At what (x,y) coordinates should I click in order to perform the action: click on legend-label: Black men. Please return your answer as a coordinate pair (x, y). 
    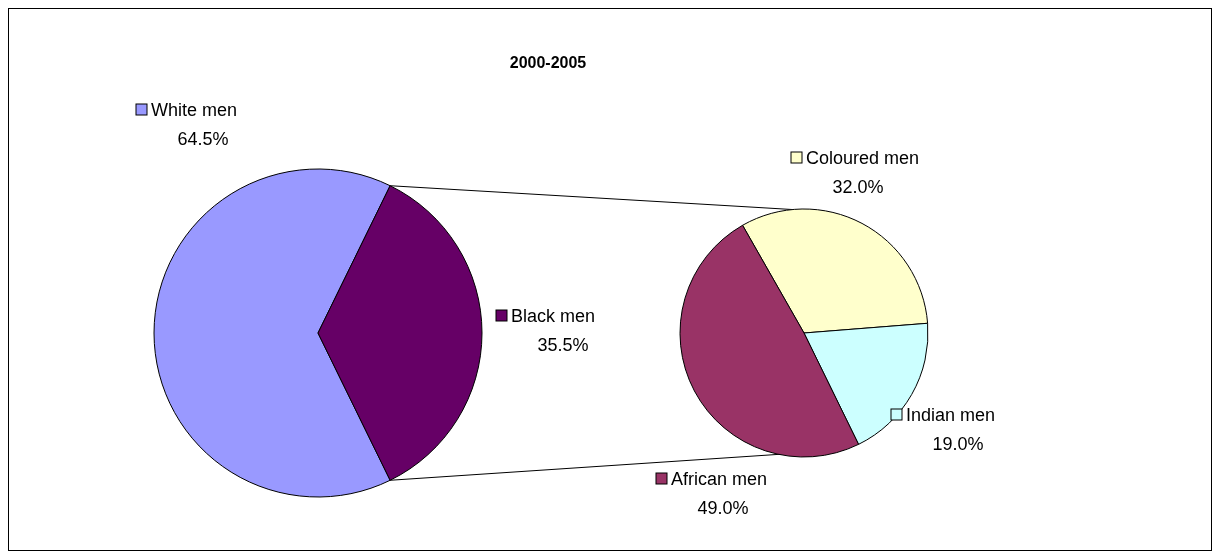
    Looking at the image, I should click on (553, 316).